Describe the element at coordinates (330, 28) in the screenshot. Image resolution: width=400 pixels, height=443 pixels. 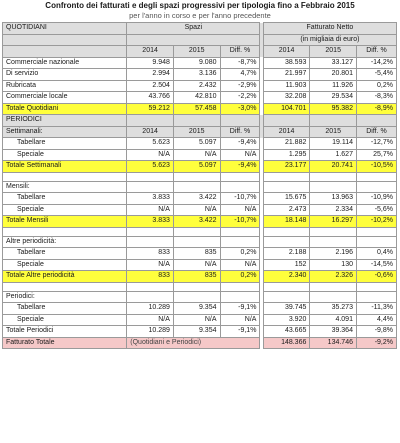
I see `fatturato-header: Fatturato Netto` at that location.